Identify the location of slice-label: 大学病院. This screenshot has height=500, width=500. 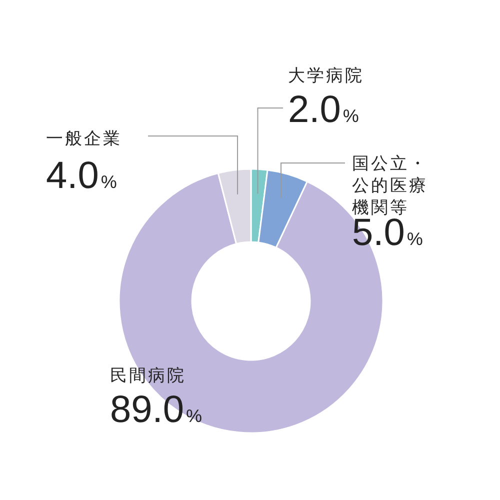
(326, 75).